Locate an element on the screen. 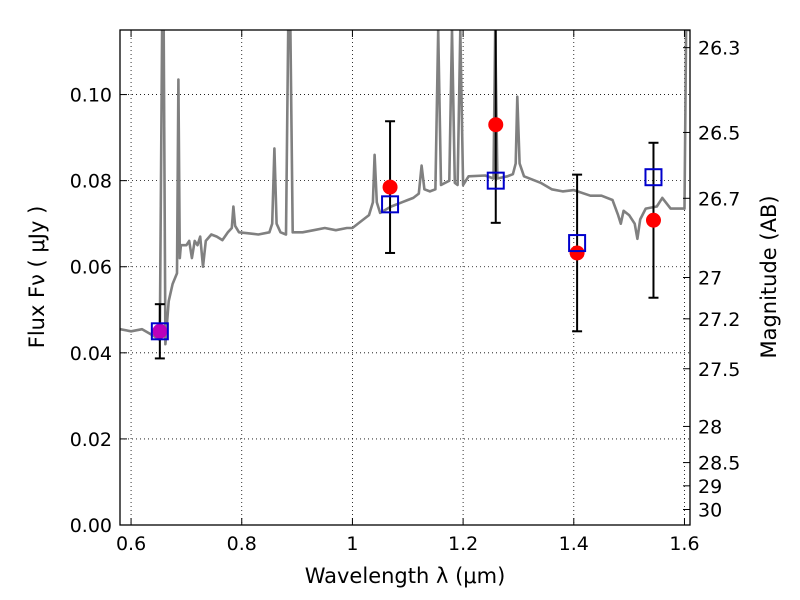  y-tick-label: 0.08 is located at coordinates (91, 182).